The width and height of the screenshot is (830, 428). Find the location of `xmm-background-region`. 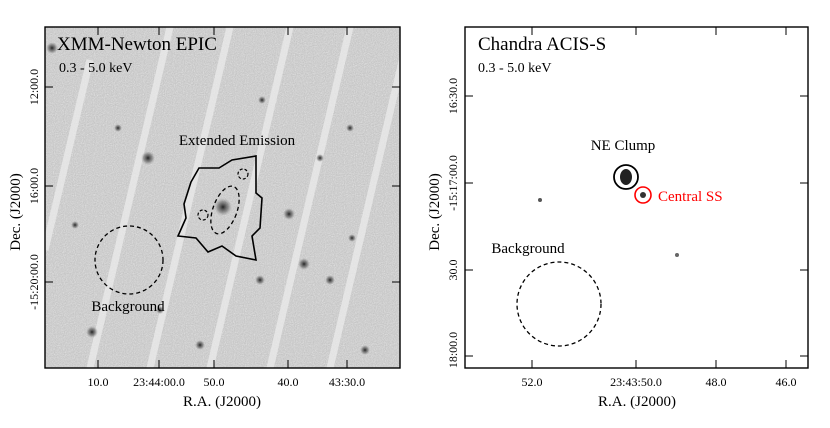

xmm-background-region is located at coordinates (129, 260).